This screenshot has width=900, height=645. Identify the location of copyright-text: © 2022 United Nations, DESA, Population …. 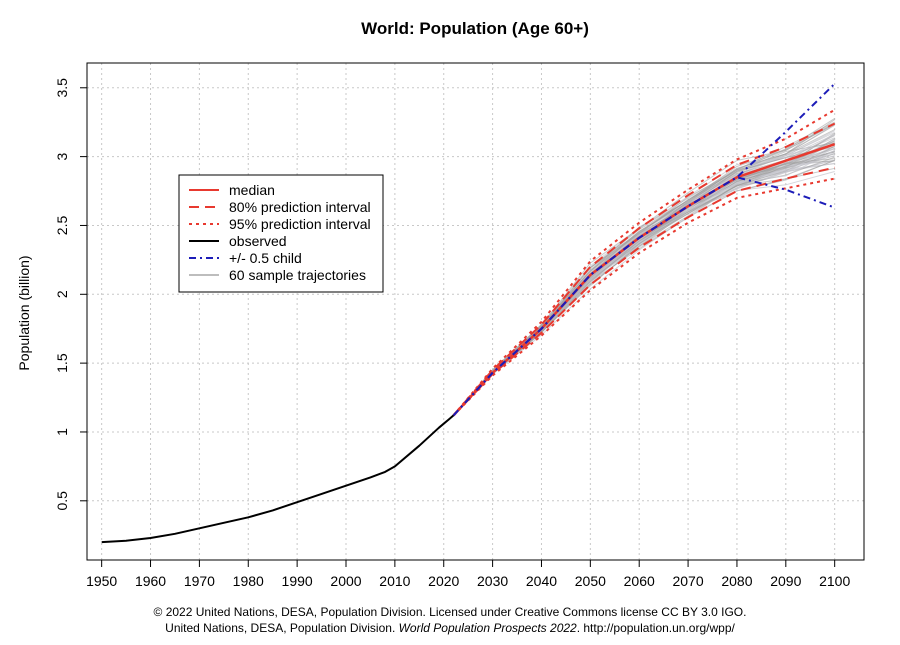
(450, 612).